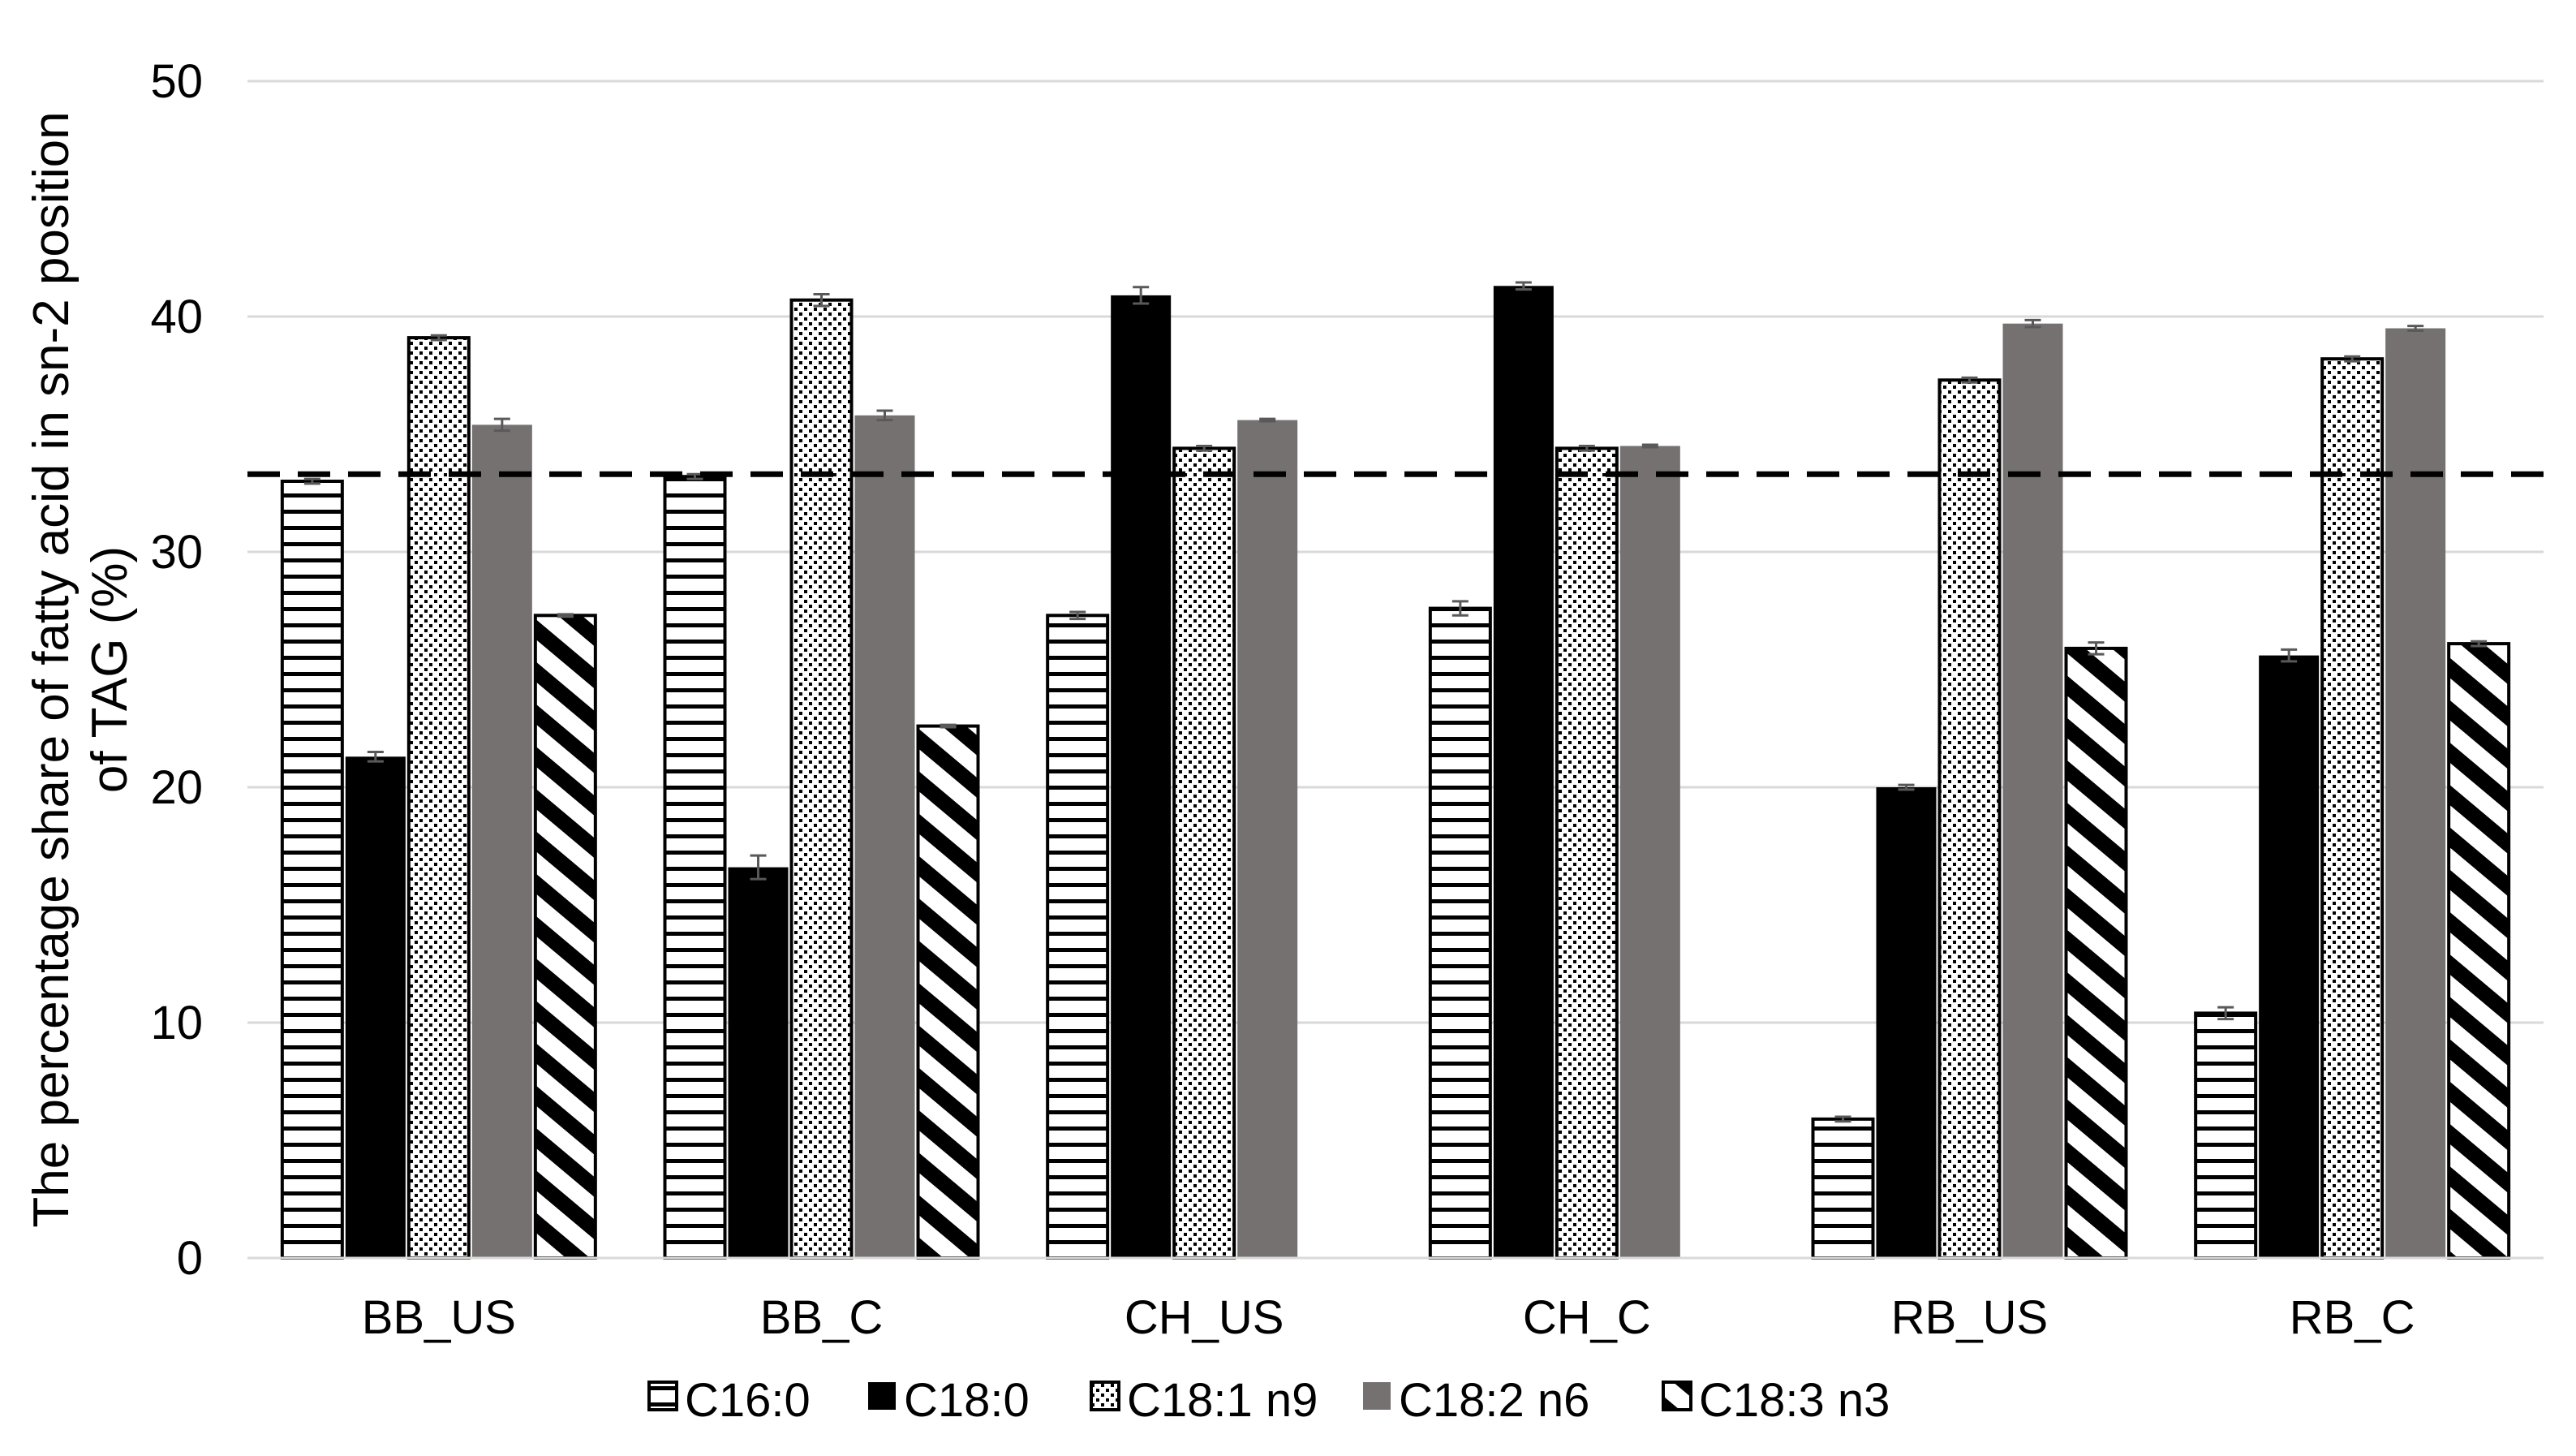 The height and width of the screenshot is (1456, 2576). I want to click on y-tick-label: 40, so click(176, 317).